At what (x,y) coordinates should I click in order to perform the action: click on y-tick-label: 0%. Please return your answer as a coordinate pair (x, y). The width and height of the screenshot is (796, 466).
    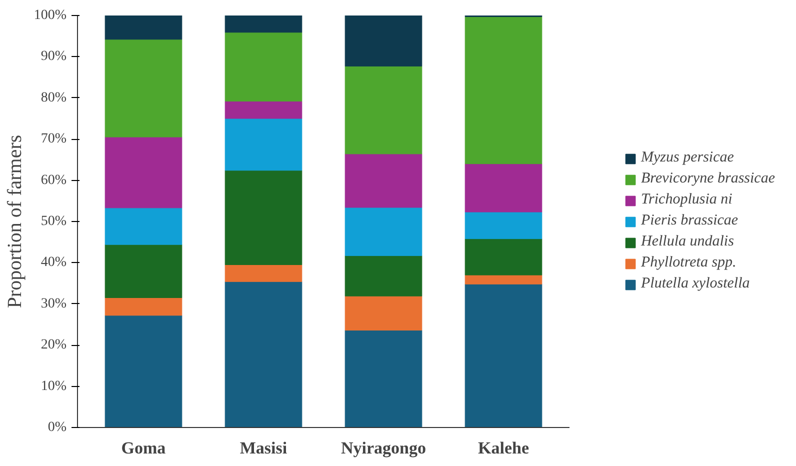
    Looking at the image, I should click on (57, 427).